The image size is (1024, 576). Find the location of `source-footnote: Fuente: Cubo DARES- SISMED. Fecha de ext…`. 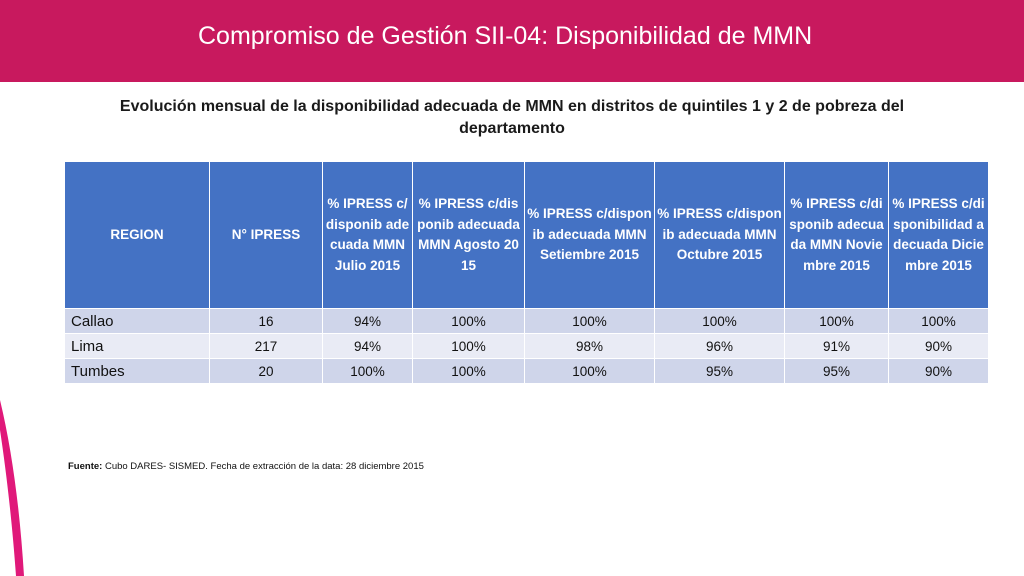

source-footnote: Fuente: Cubo DARES- SISMED. Fecha de ext… is located at coordinates (246, 466).